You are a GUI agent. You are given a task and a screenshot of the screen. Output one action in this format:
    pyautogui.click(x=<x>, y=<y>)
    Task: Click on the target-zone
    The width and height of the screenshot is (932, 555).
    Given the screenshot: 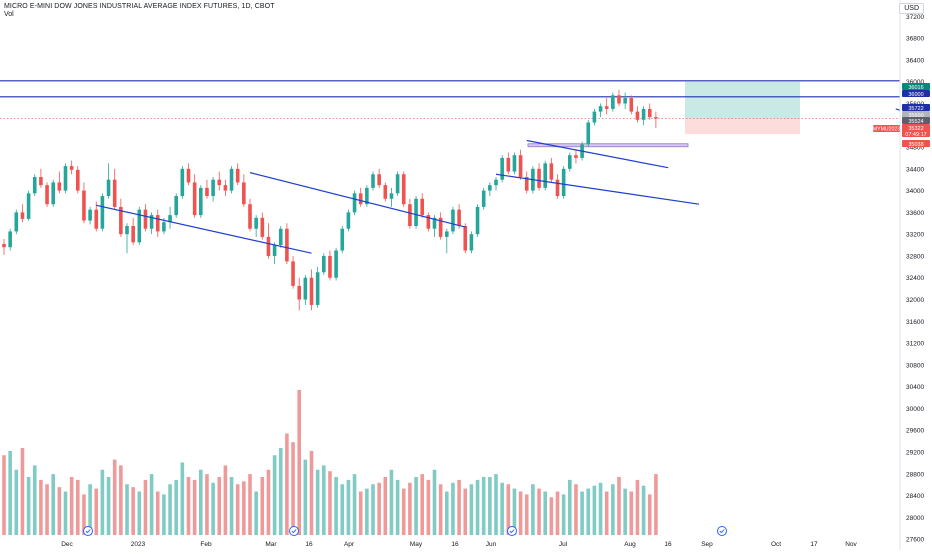 What is the action you would take?
    pyautogui.click(x=742, y=100)
    